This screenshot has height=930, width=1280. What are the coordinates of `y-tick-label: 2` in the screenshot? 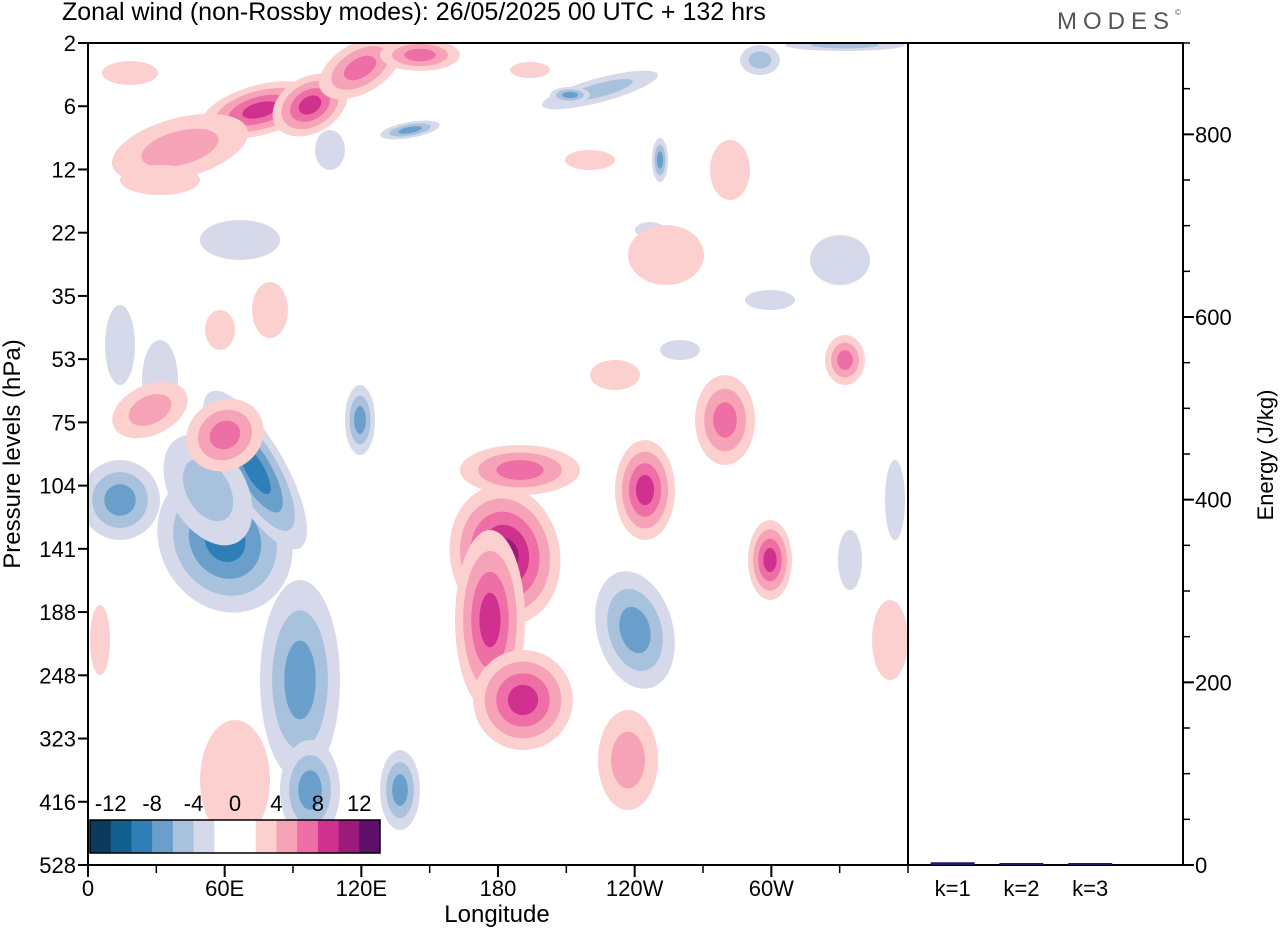 It's located at (70, 43).